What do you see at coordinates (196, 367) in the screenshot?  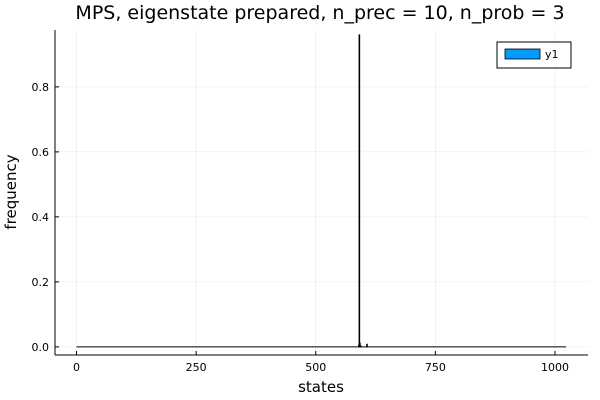 I see `x-tick-label: 250` at bounding box center [196, 367].